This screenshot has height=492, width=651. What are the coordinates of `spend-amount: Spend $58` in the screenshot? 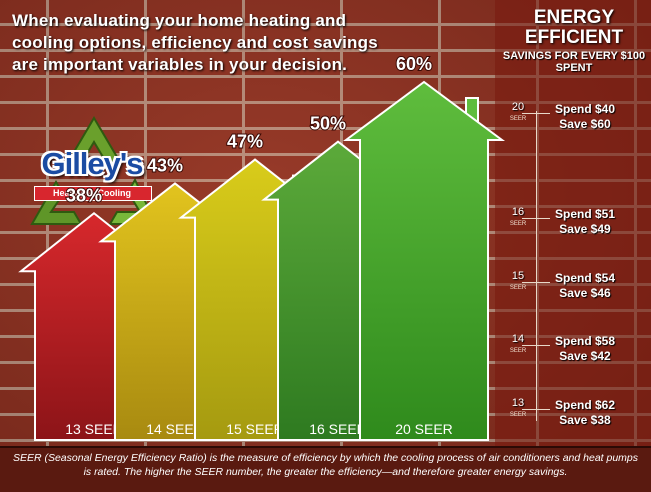 It's located at (585, 341).